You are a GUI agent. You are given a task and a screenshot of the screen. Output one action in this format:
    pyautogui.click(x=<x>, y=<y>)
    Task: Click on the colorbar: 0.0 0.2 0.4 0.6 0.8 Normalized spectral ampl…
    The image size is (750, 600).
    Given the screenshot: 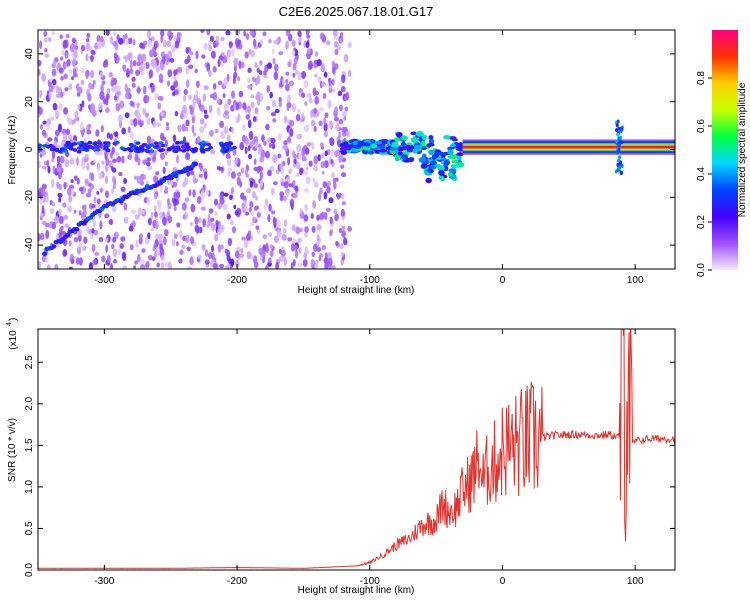 What is the action you would take?
    pyautogui.click(x=722, y=153)
    